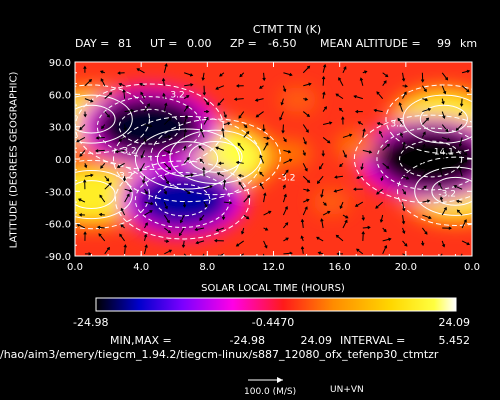 The image size is (500, 400). I want to click on altitude-unit: km, so click(469, 43).